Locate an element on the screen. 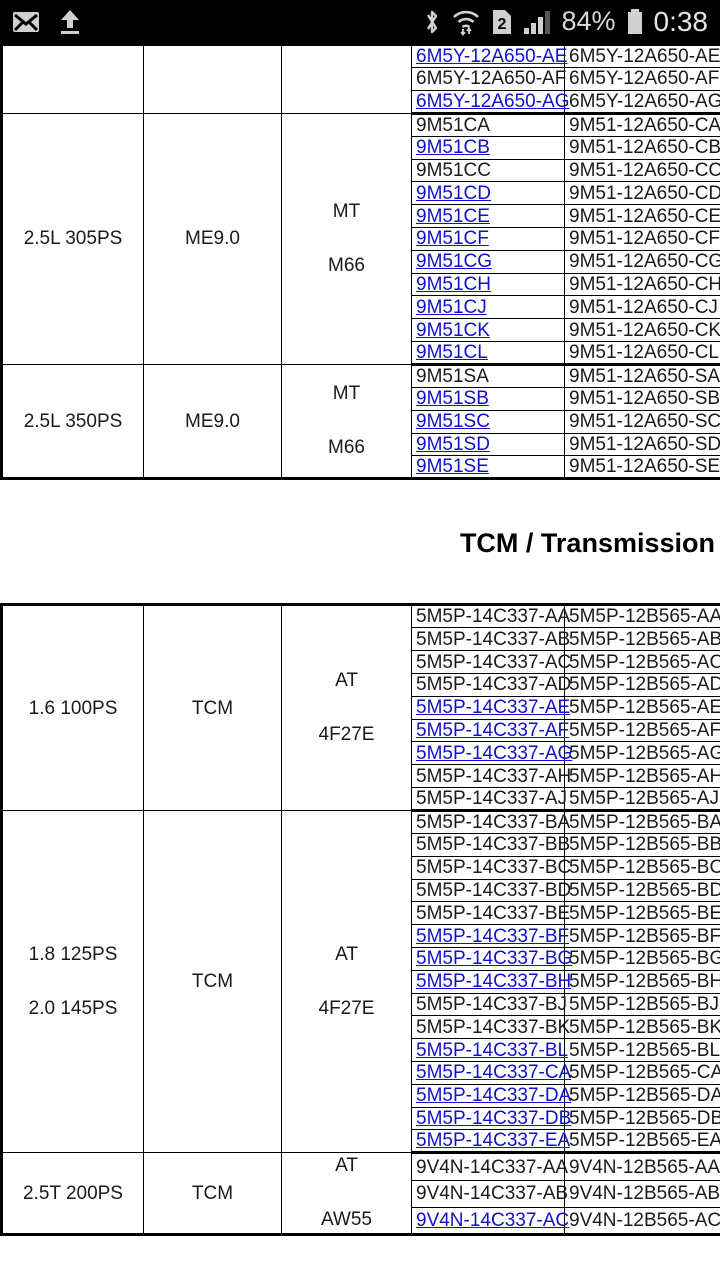 The width and height of the screenshot is (720, 1280). full-part-number-cell: 6M5Y-12A650-AF is located at coordinates (642, 79).